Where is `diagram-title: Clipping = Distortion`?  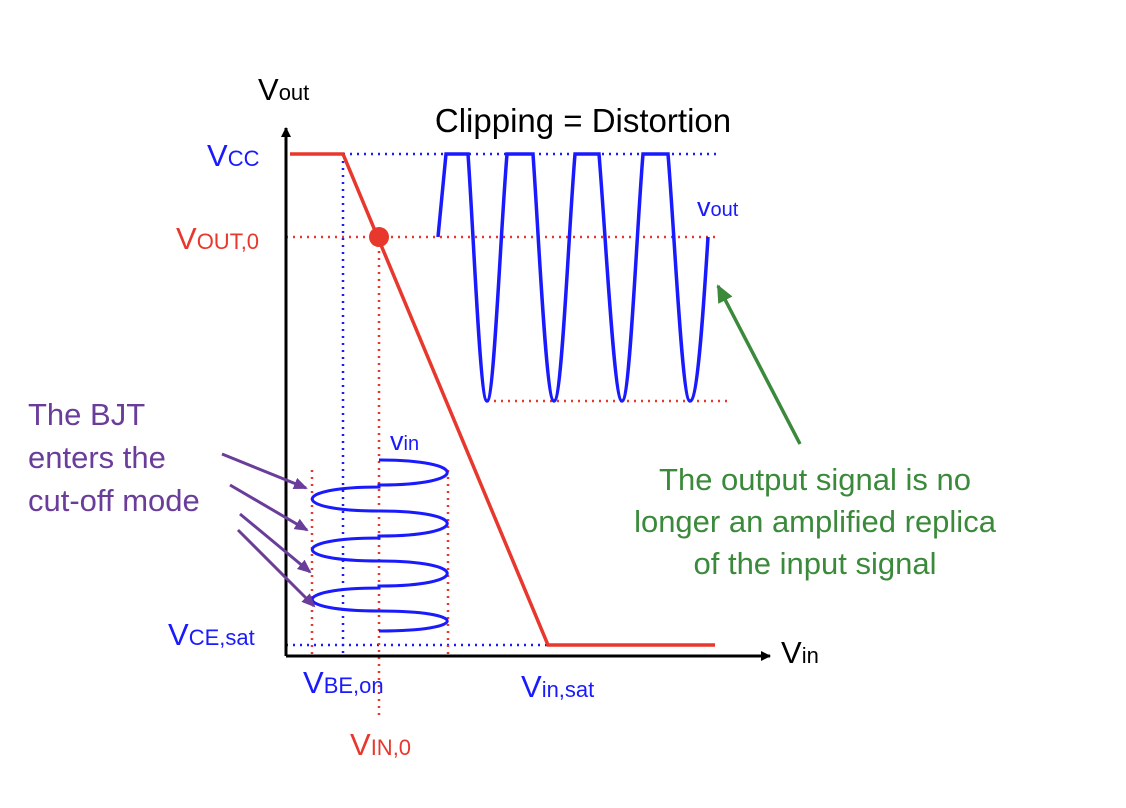
diagram-title: Clipping = Distortion is located at coordinates (583, 120).